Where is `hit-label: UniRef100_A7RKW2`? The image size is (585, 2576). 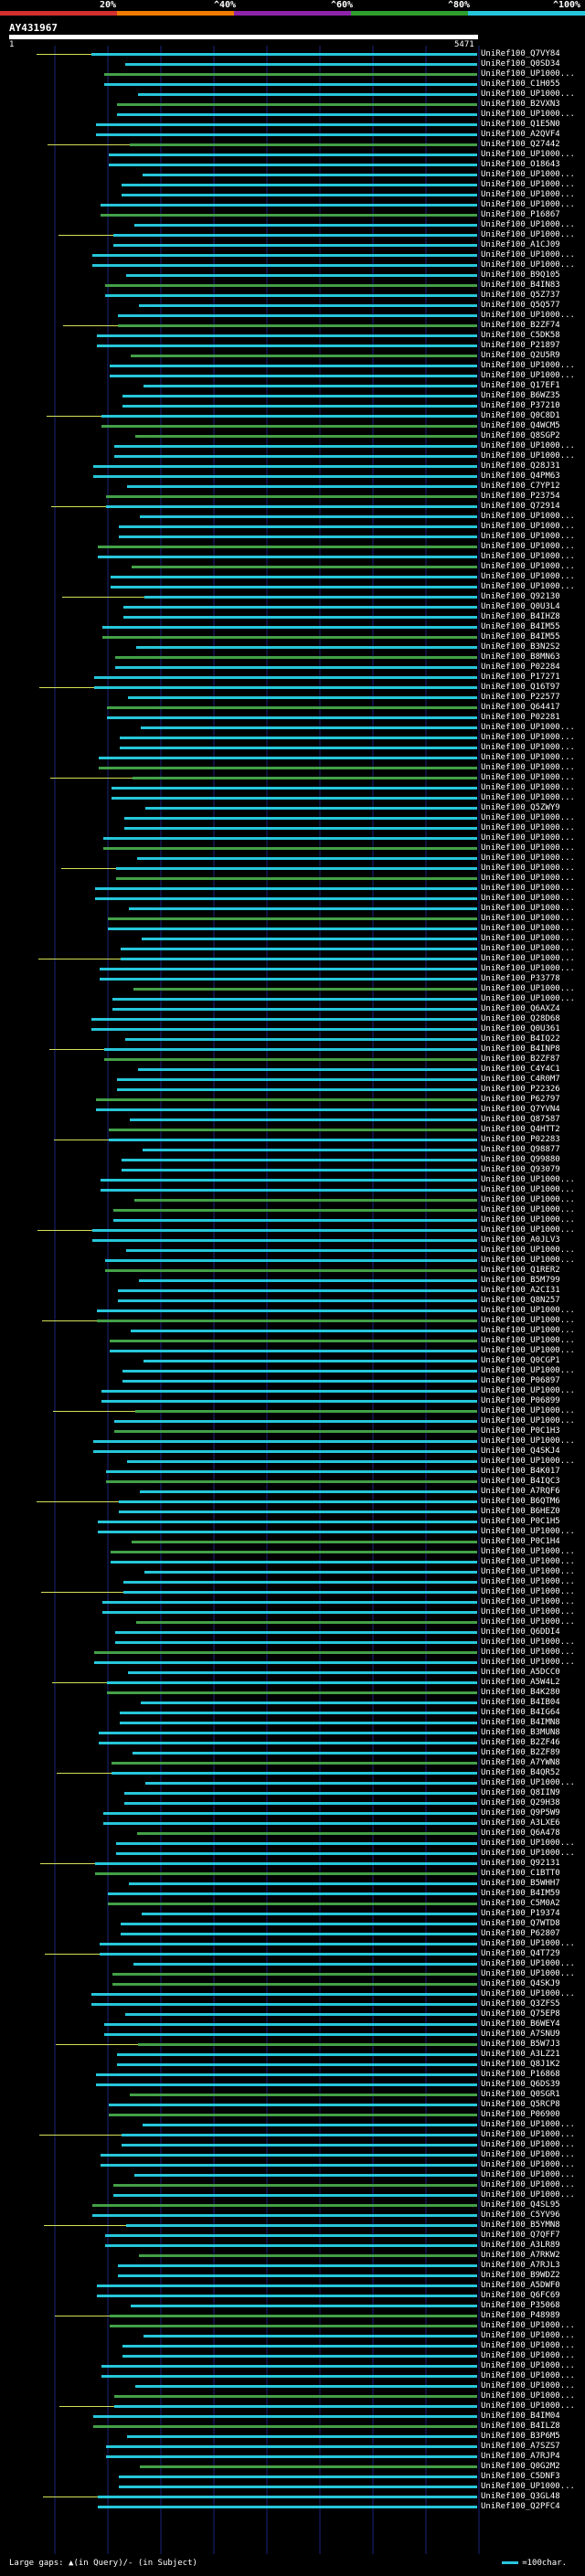 hit-label: UniRef100_A7RKW2 is located at coordinates (520, 2255).